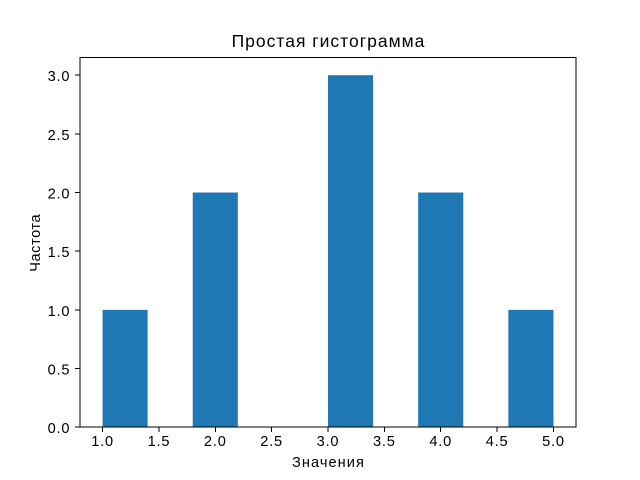 The image size is (640, 480). What do you see at coordinates (553, 442) in the screenshot?
I see `svg-text: 5.0` at bounding box center [553, 442].